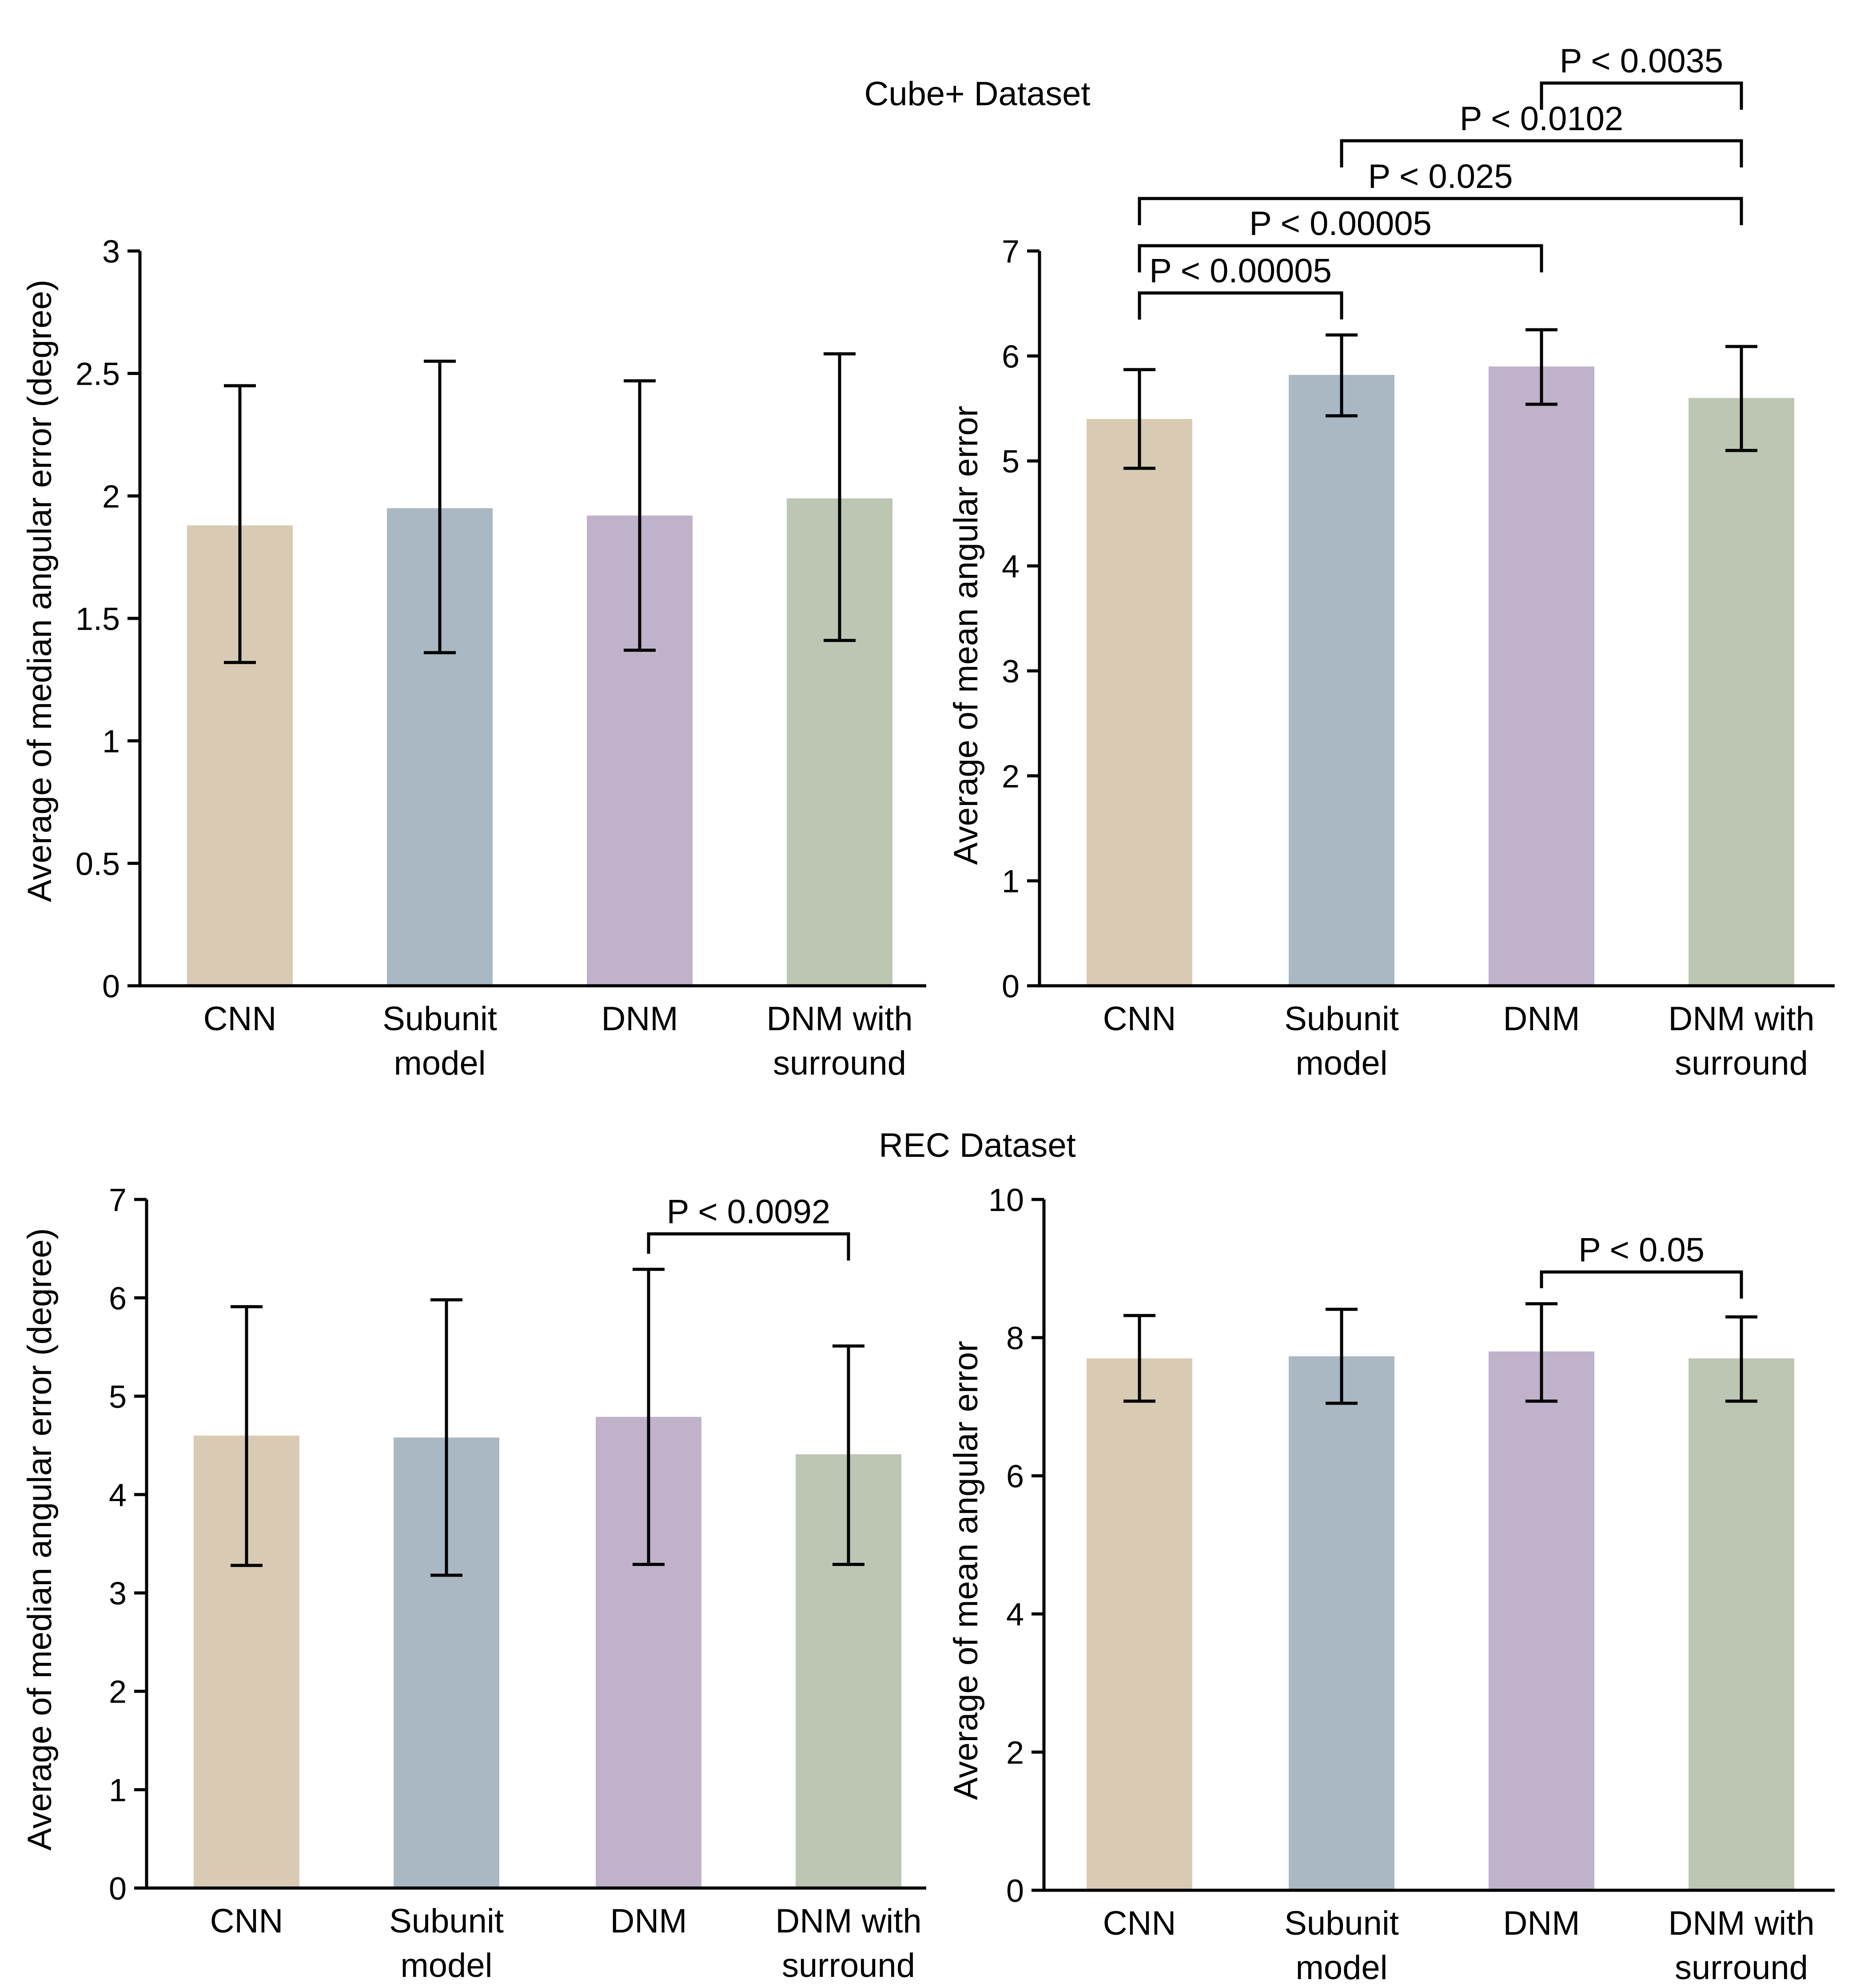 The image size is (1868, 1988). What do you see at coordinates (748, 1212) in the screenshot?
I see `significance-label: P < 0.0092` at bounding box center [748, 1212].